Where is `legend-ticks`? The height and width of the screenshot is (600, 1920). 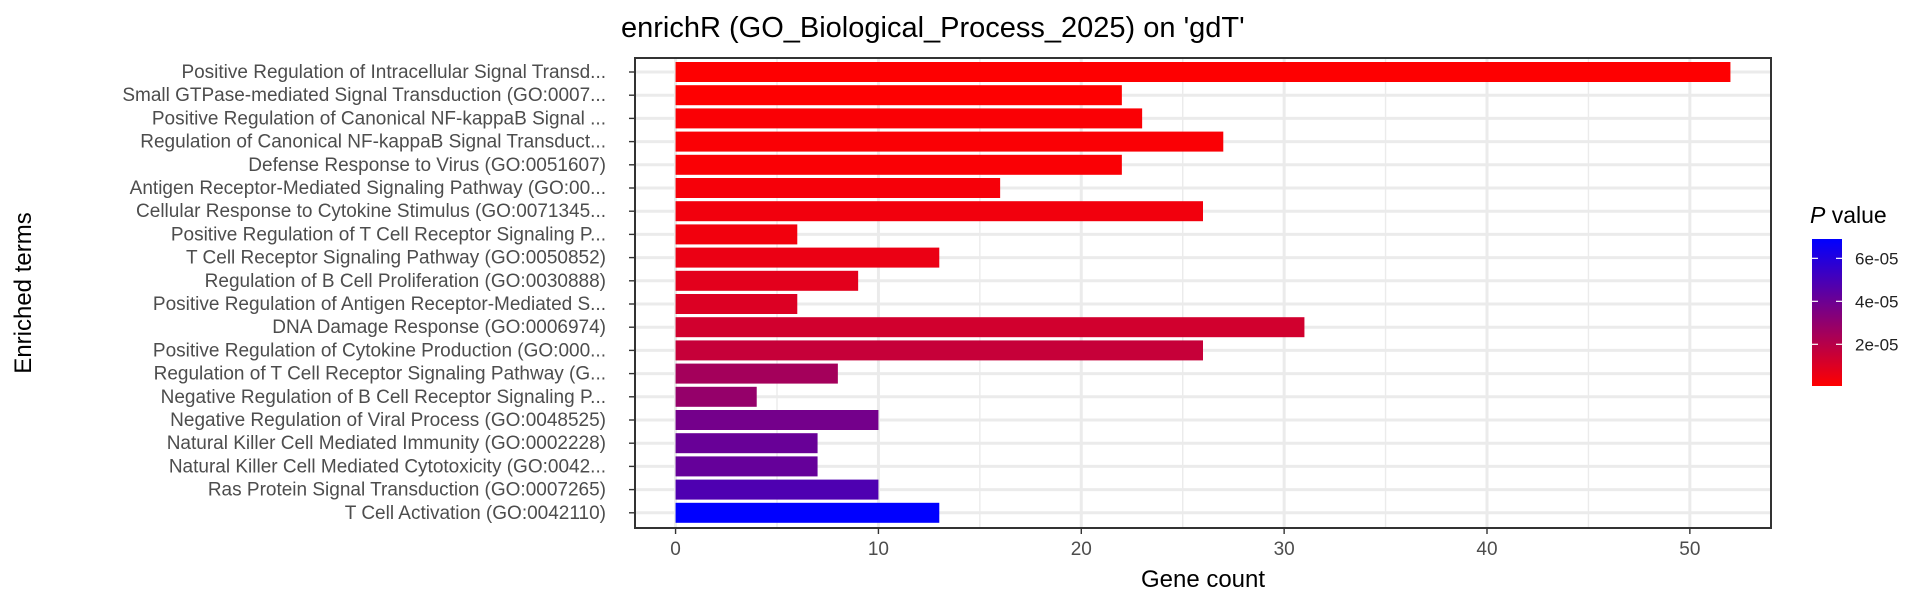 legend-ticks is located at coordinates (1827, 301).